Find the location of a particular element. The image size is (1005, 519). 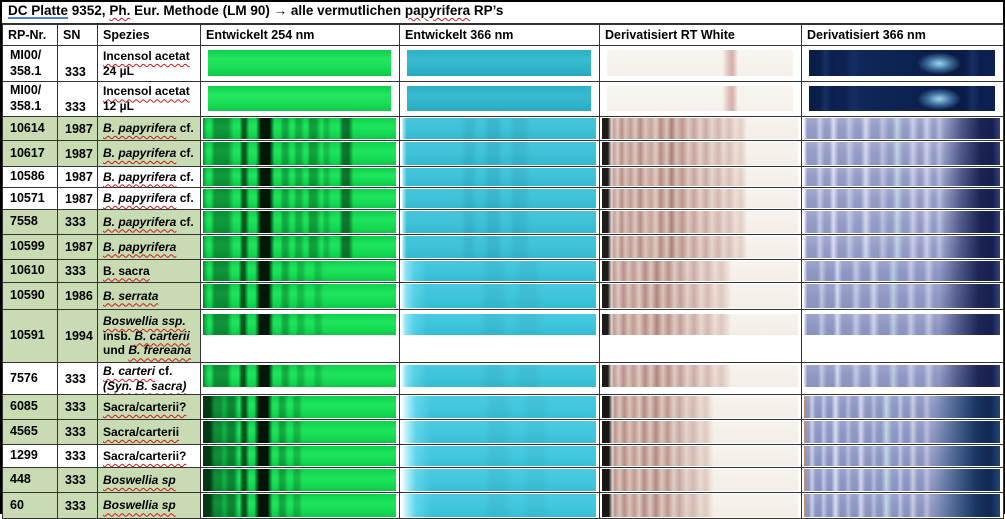

spezies-segment: und is located at coordinates (116, 350).